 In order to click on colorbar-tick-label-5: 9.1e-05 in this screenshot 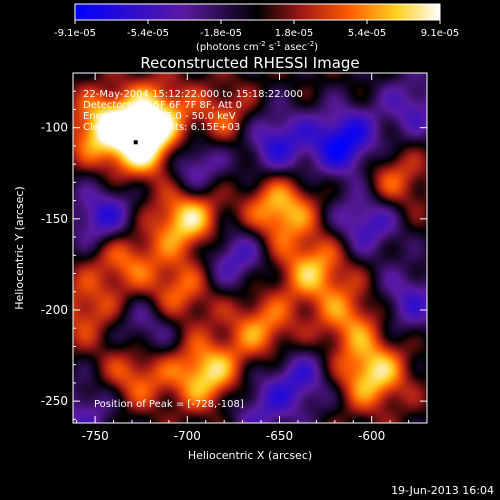, I will do `click(440, 33)`.